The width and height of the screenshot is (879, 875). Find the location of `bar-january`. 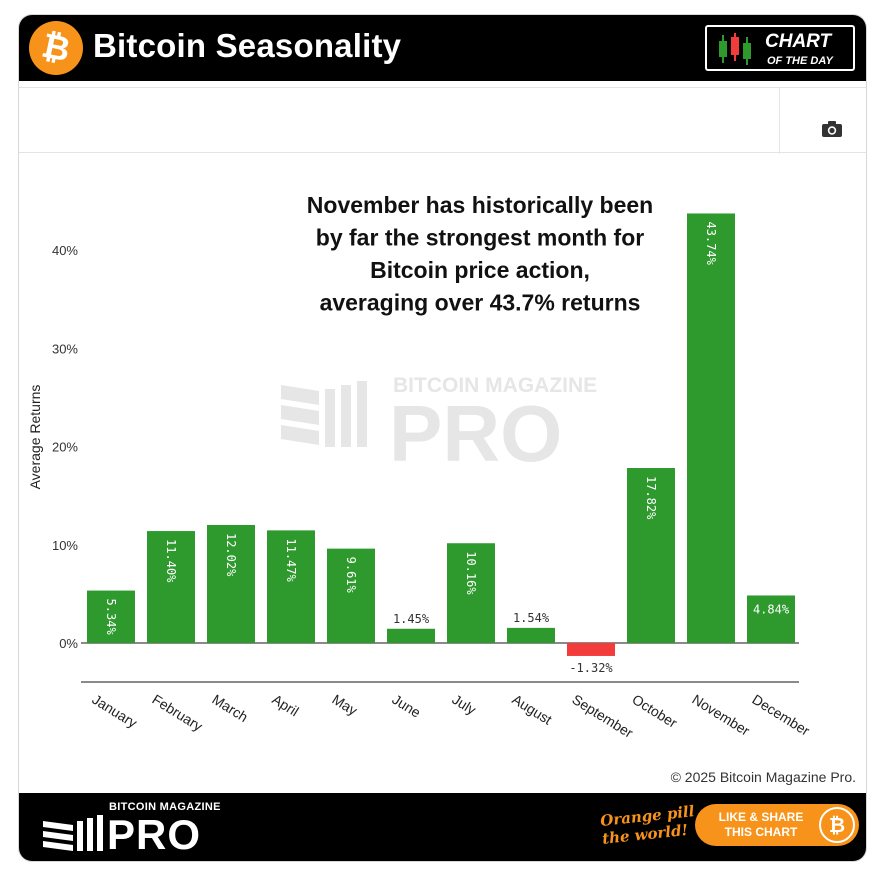

bar-january is located at coordinates (111, 616).